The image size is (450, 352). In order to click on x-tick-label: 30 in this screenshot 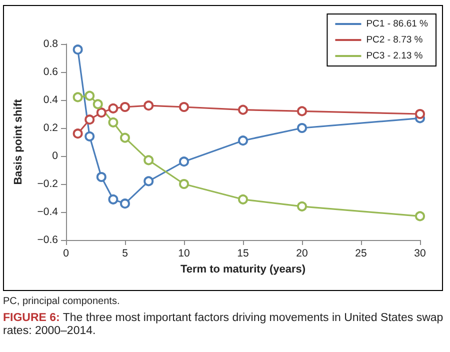, I will do `click(420, 254)`.